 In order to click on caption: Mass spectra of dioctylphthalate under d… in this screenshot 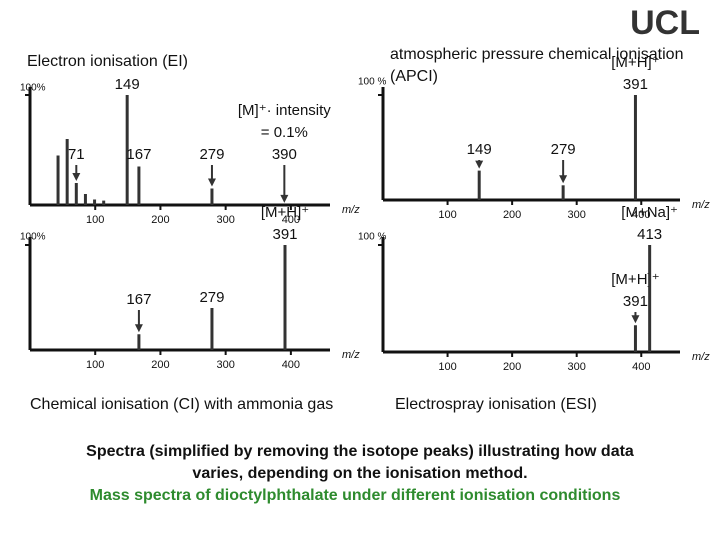, I will do `click(355, 495)`.